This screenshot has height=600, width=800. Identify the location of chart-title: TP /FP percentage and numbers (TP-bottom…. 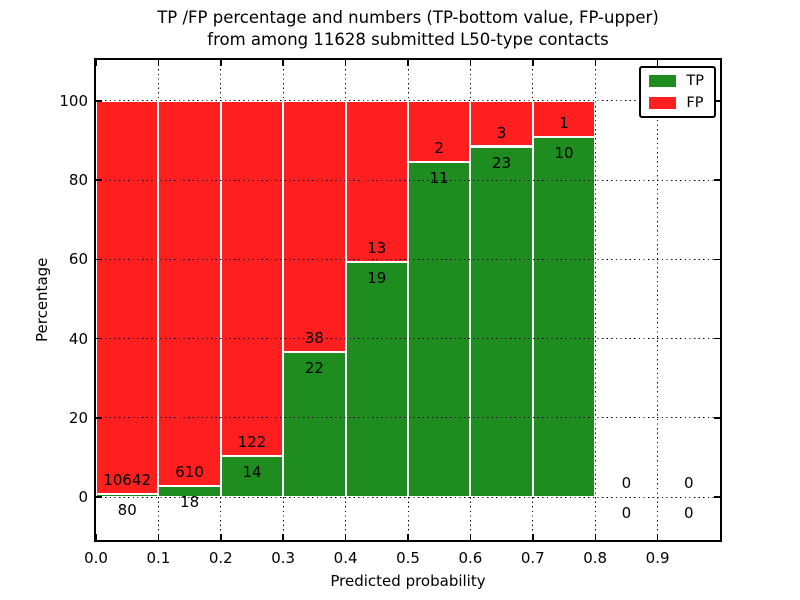
(408, 29).